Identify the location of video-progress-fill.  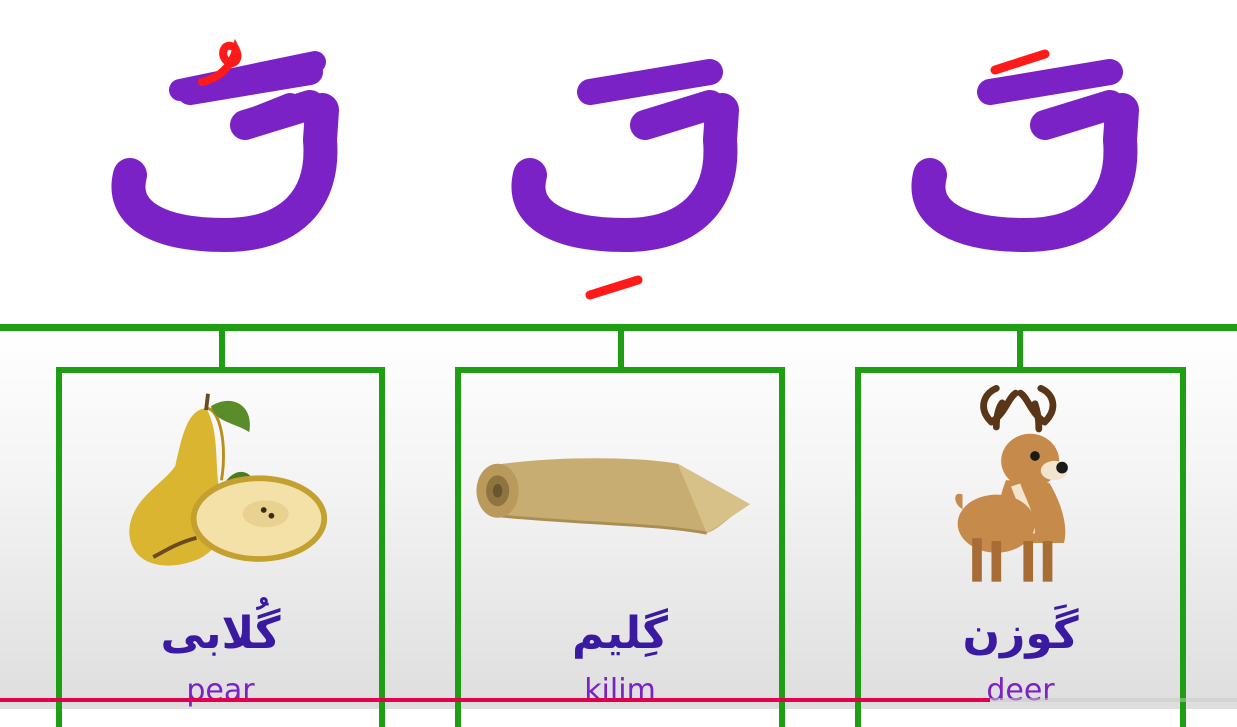
(495, 700).